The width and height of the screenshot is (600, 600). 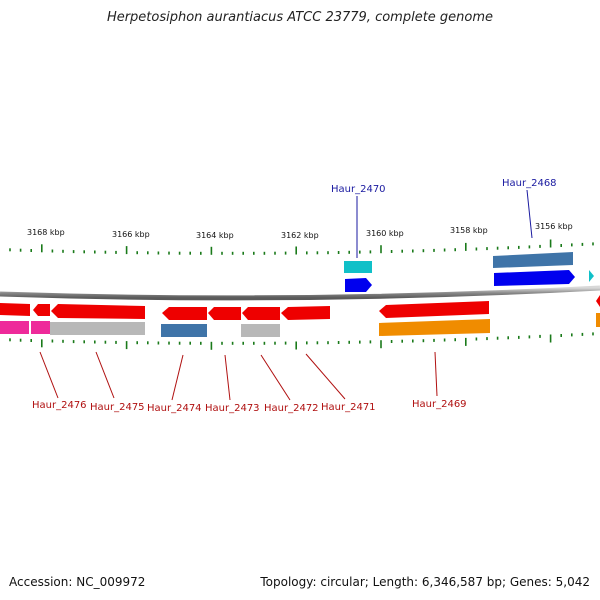 What do you see at coordinates (291, 408) in the screenshot?
I see `gene-label-haur-2472: Haur_2472` at bounding box center [291, 408].